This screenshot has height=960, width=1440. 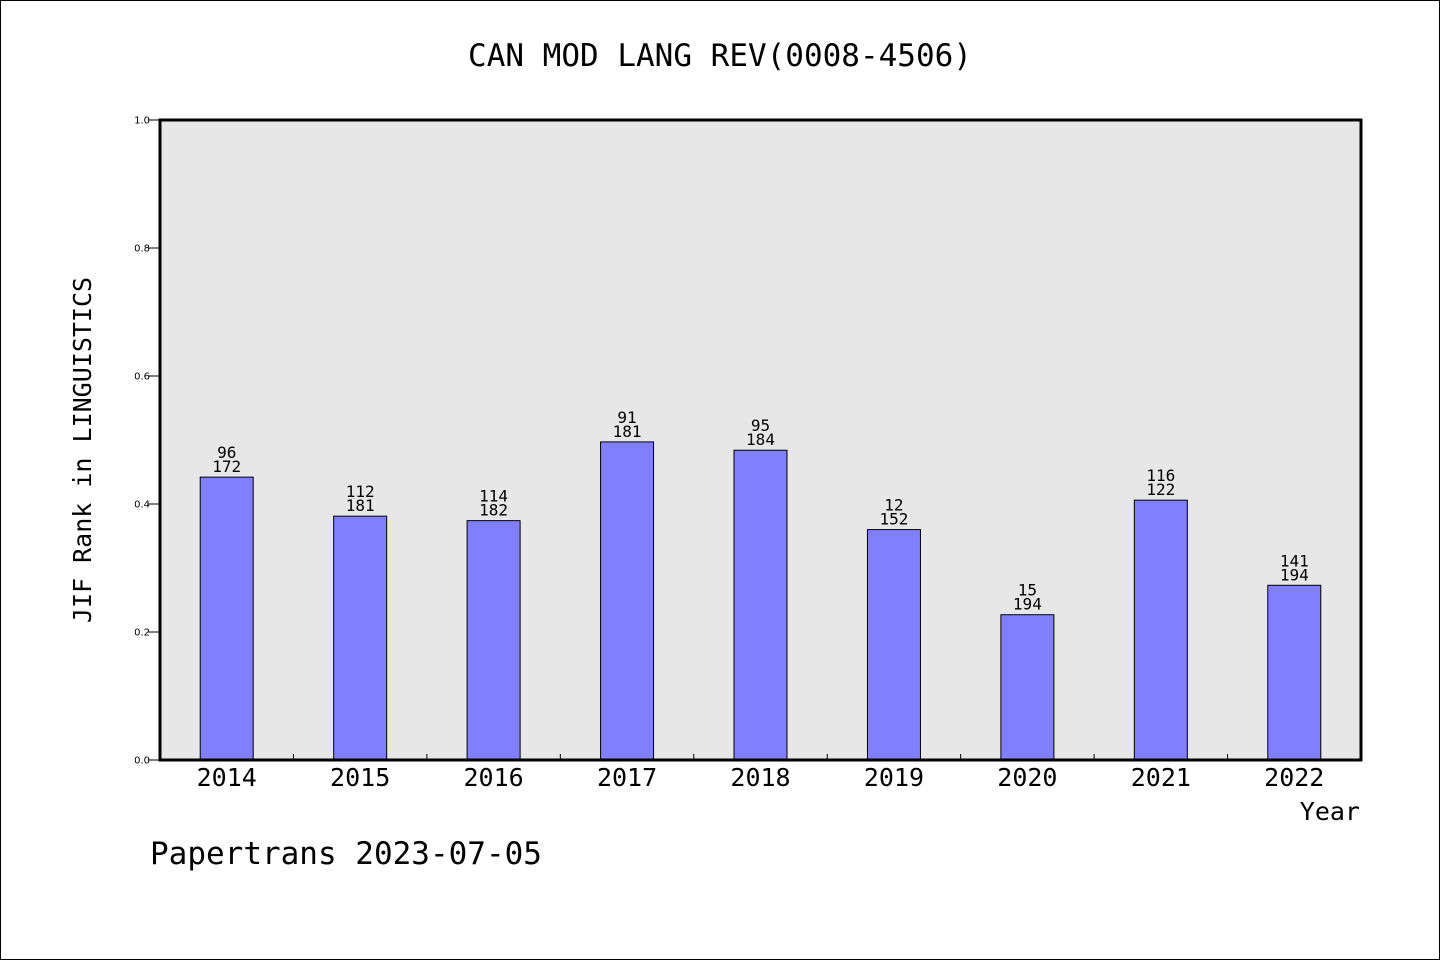 What do you see at coordinates (360, 777) in the screenshot?
I see `x-tick-label: 2015` at bounding box center [360, 777].